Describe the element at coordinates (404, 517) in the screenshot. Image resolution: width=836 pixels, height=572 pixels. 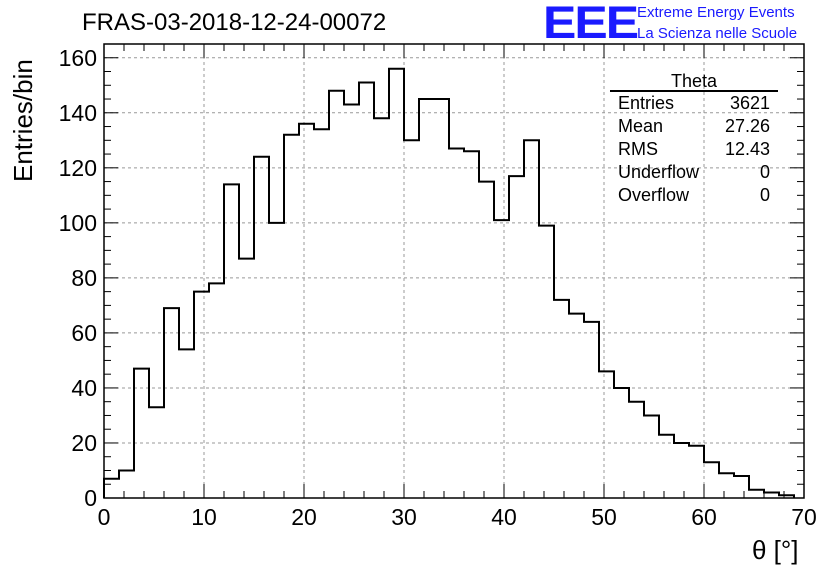
I see `x-tick-label: 30` at that location.